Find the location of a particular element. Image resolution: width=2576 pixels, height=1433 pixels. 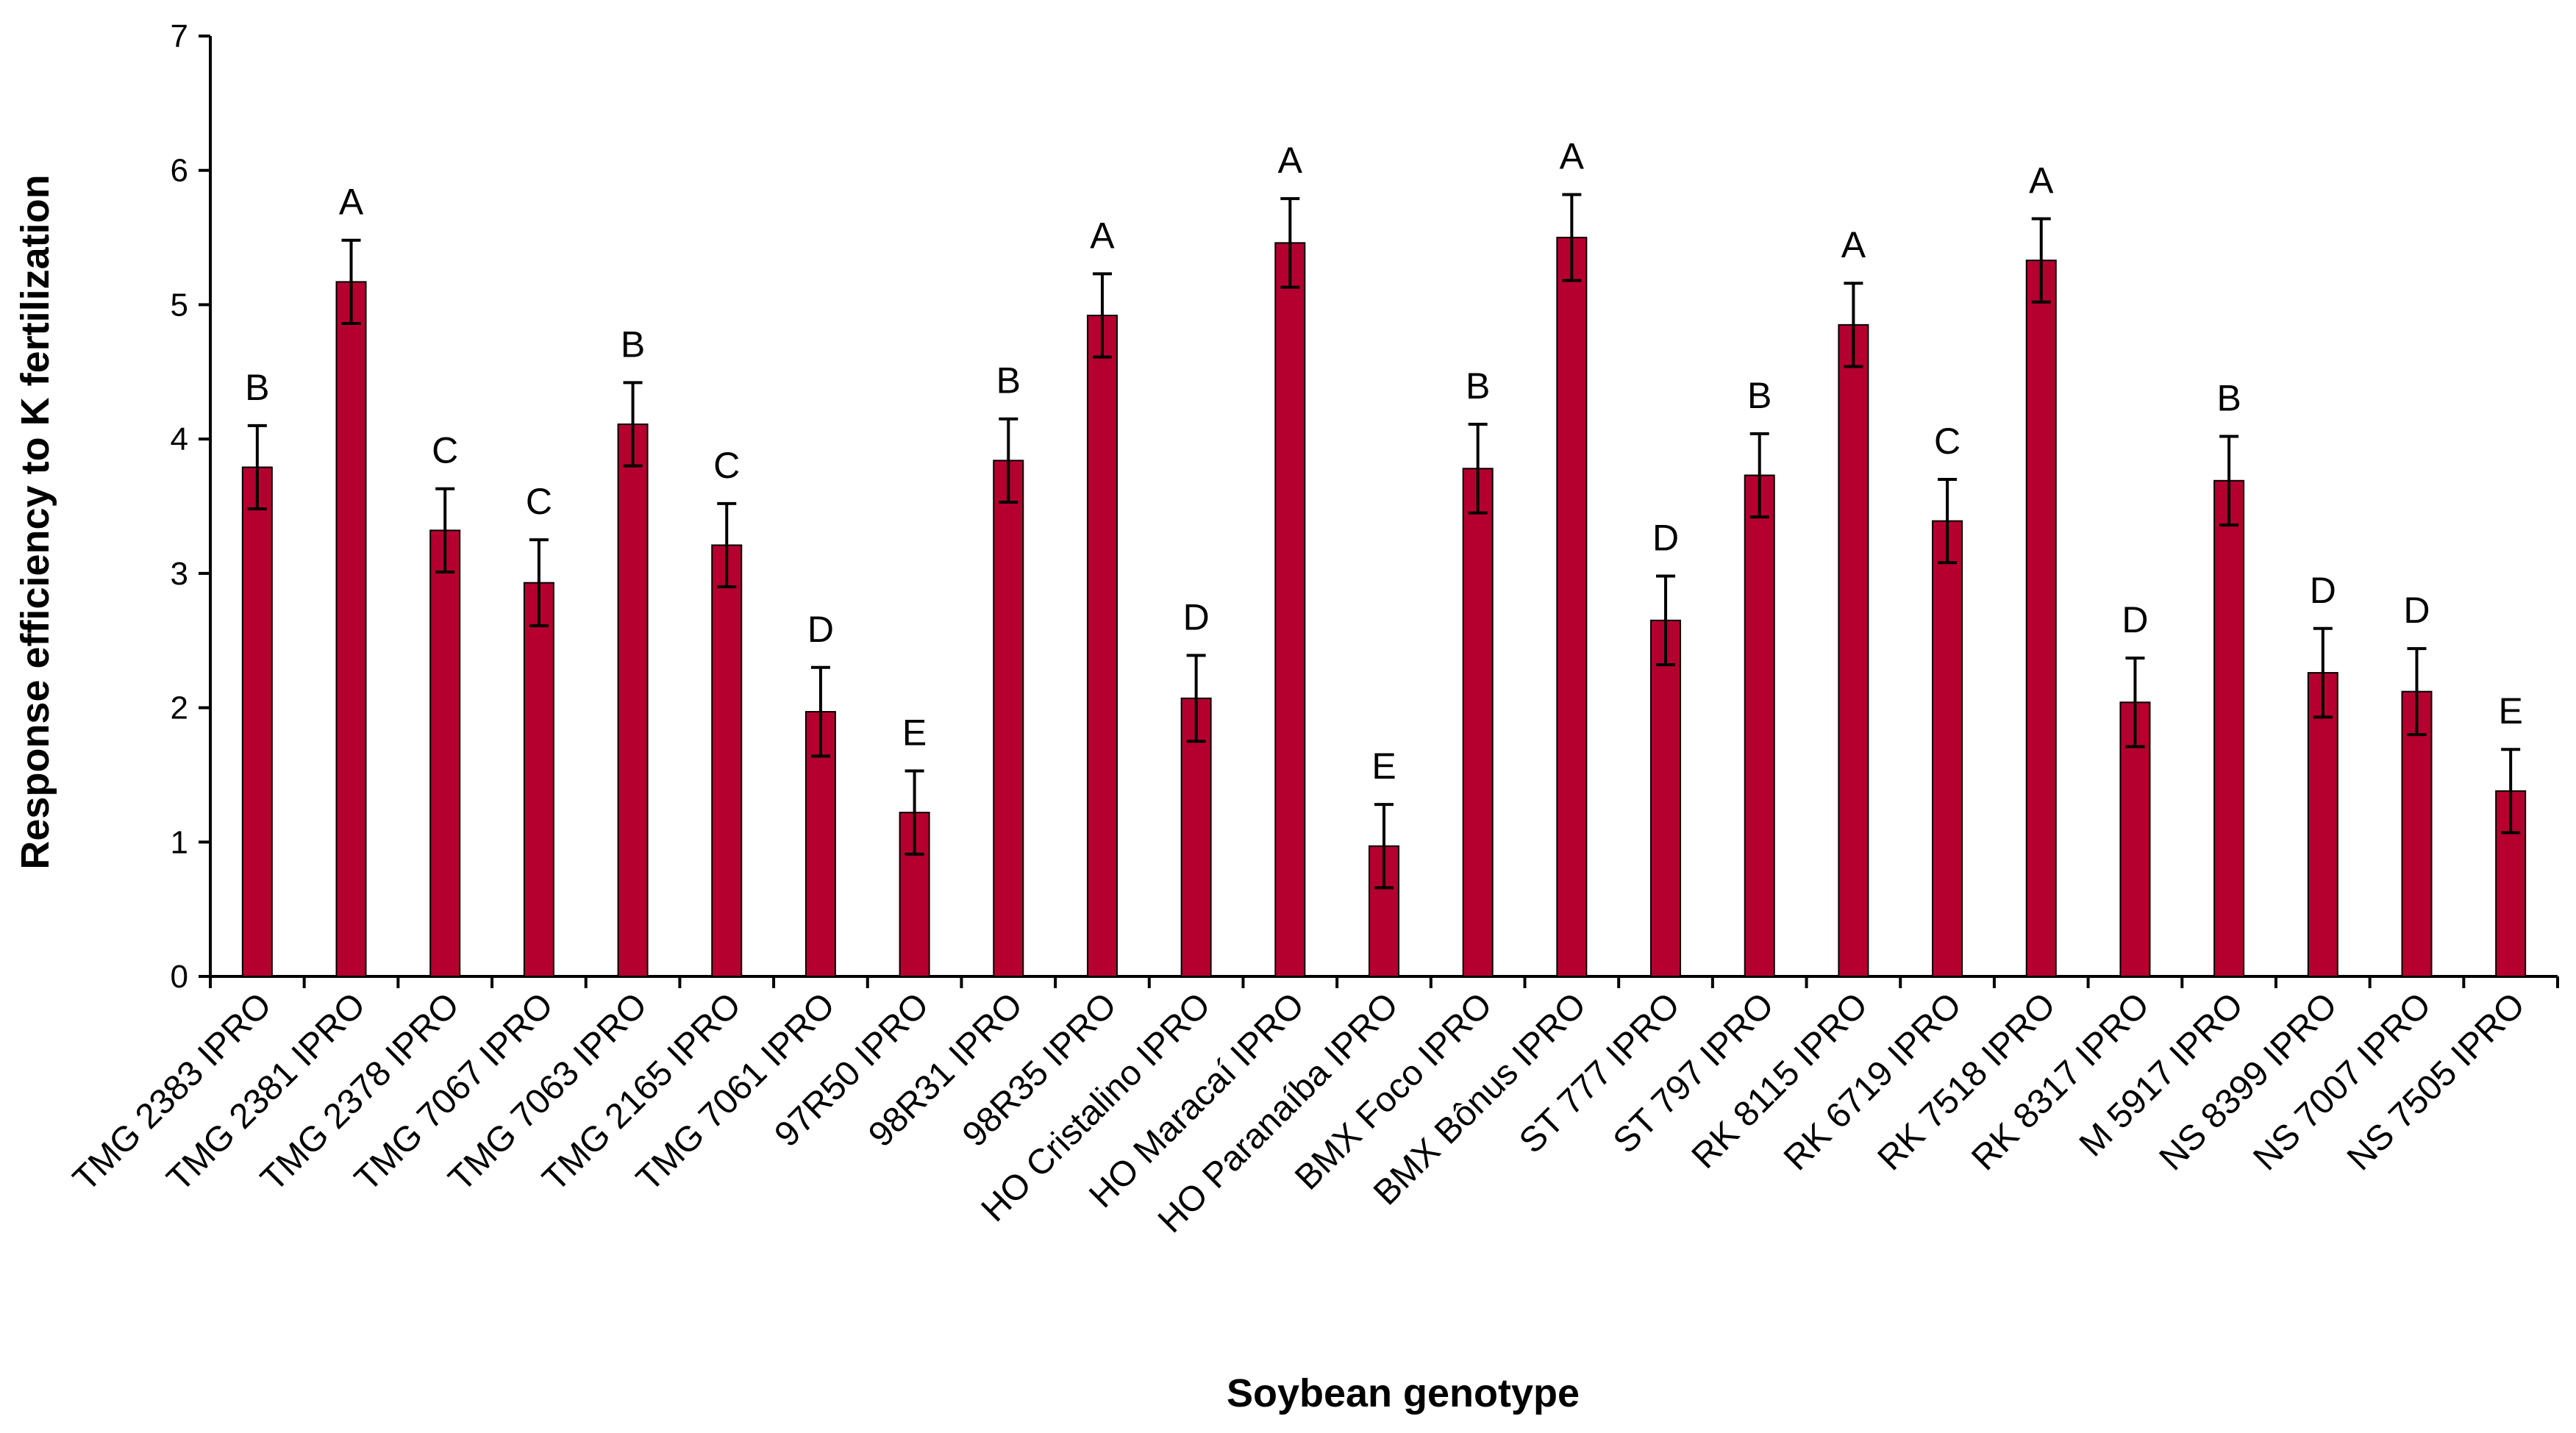

y-axis-title: Response efficiency to K fertilization is located at coordinates (35, 521).